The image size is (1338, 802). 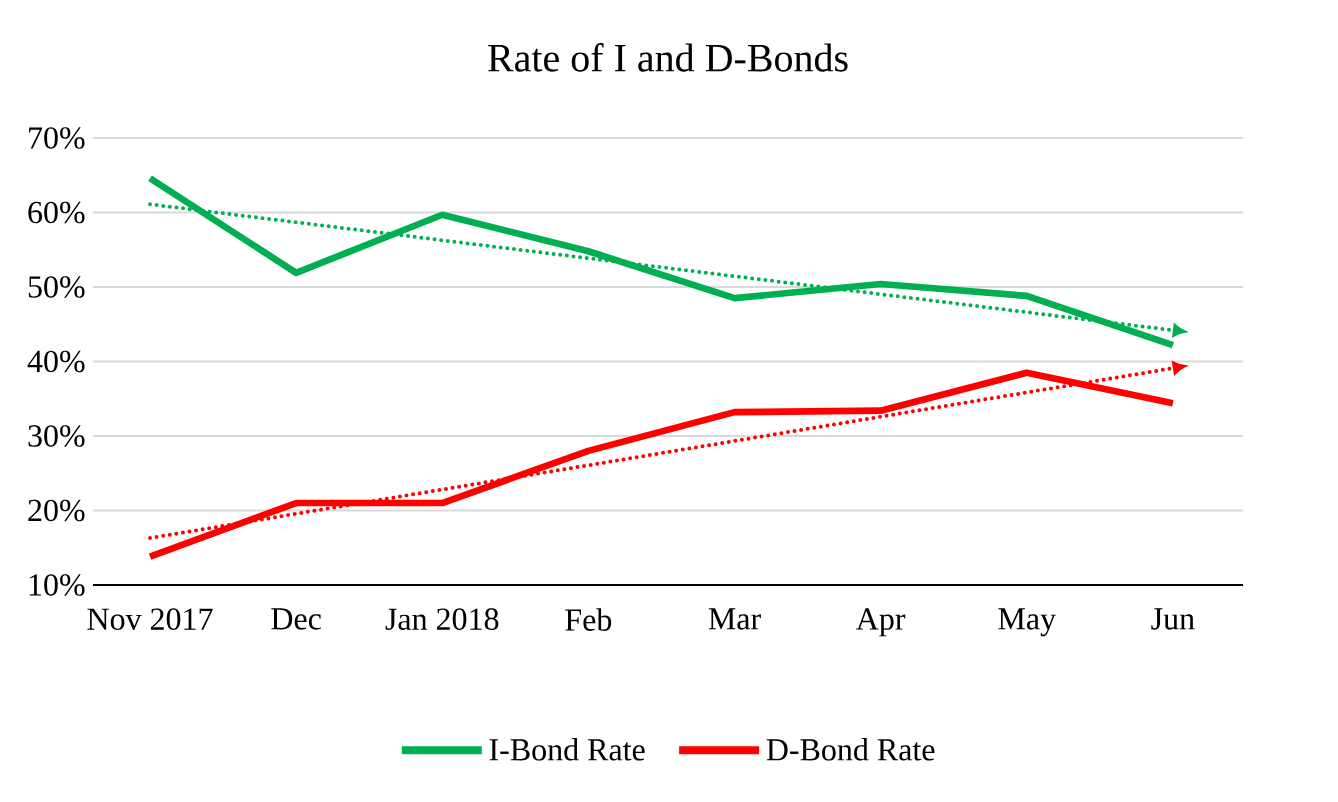 What do you see at coordinates (57, 138) in the screenshot?
I see `y-tick-label: 70%` at bounding box center [57, 138].